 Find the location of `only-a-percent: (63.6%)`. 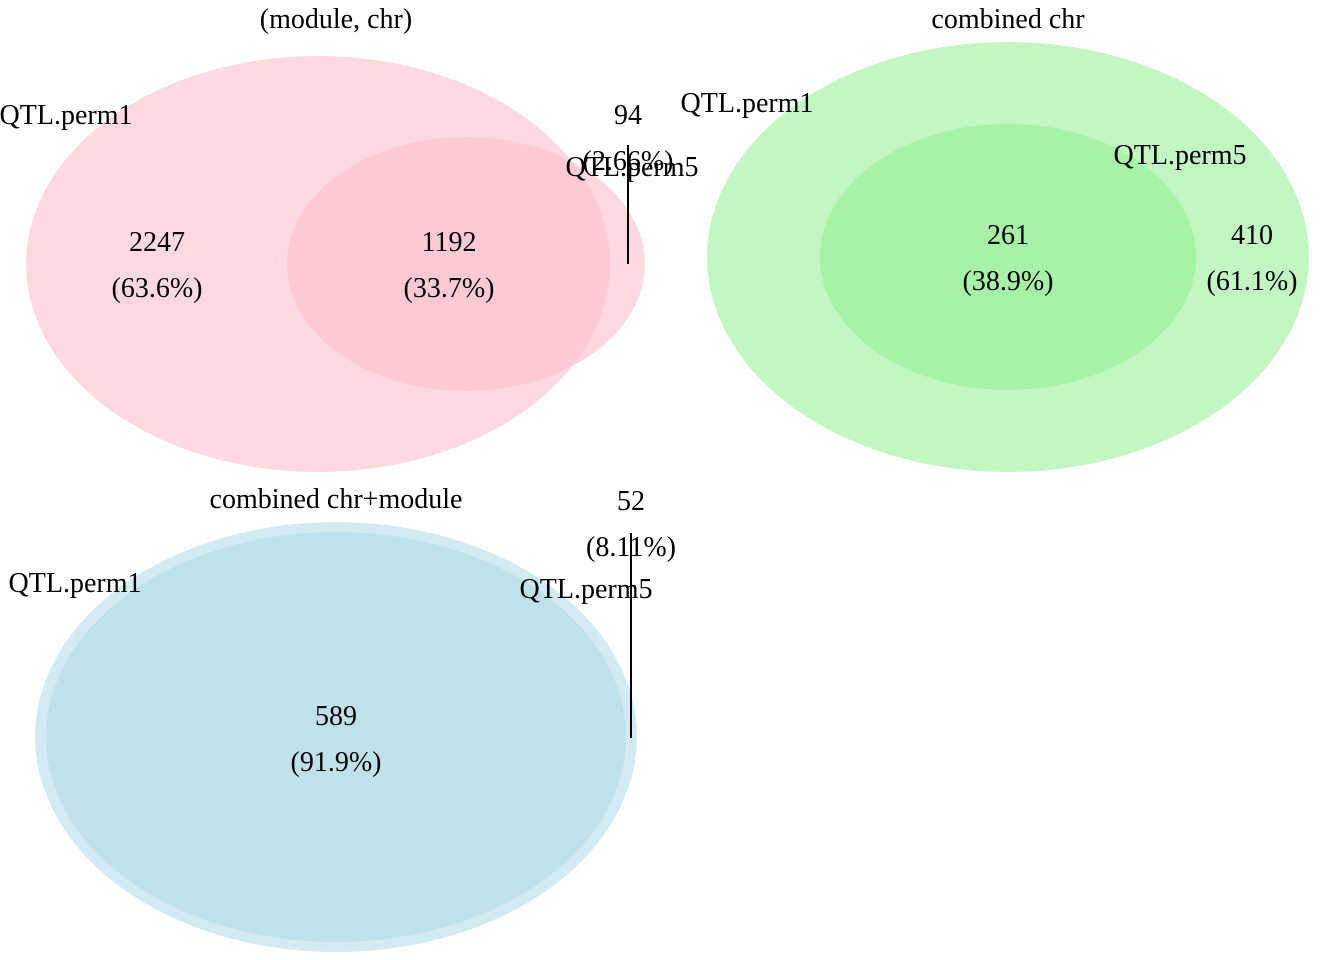

only-a-percent: (63.6%) is located at coordinates (157, 288).